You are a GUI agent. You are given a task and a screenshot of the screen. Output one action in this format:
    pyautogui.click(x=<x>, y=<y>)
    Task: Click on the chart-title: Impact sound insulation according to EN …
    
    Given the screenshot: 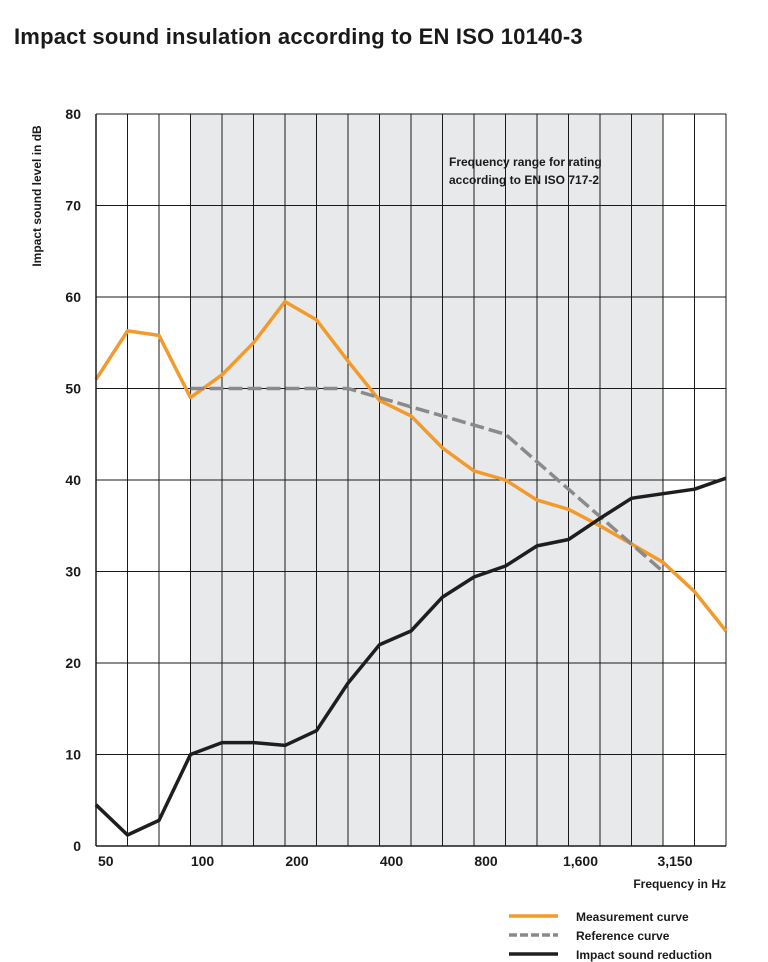 What is the action you would take?
    pyautogui.click(x=298, y=36)
    